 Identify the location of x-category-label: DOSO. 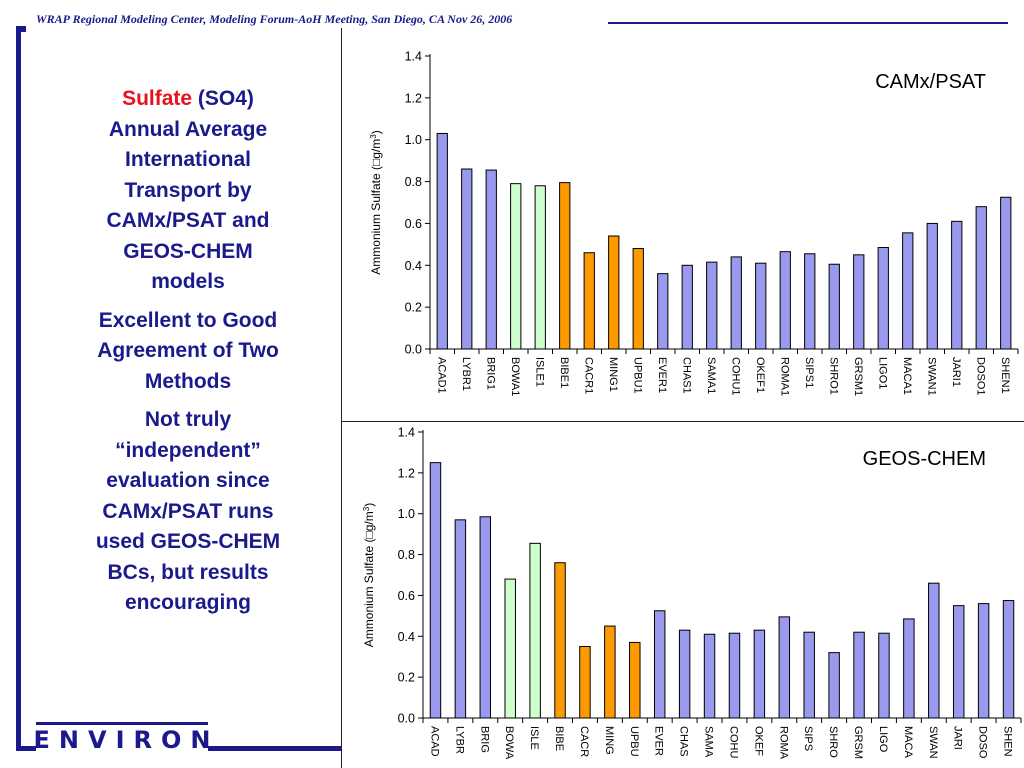
(983, 742).